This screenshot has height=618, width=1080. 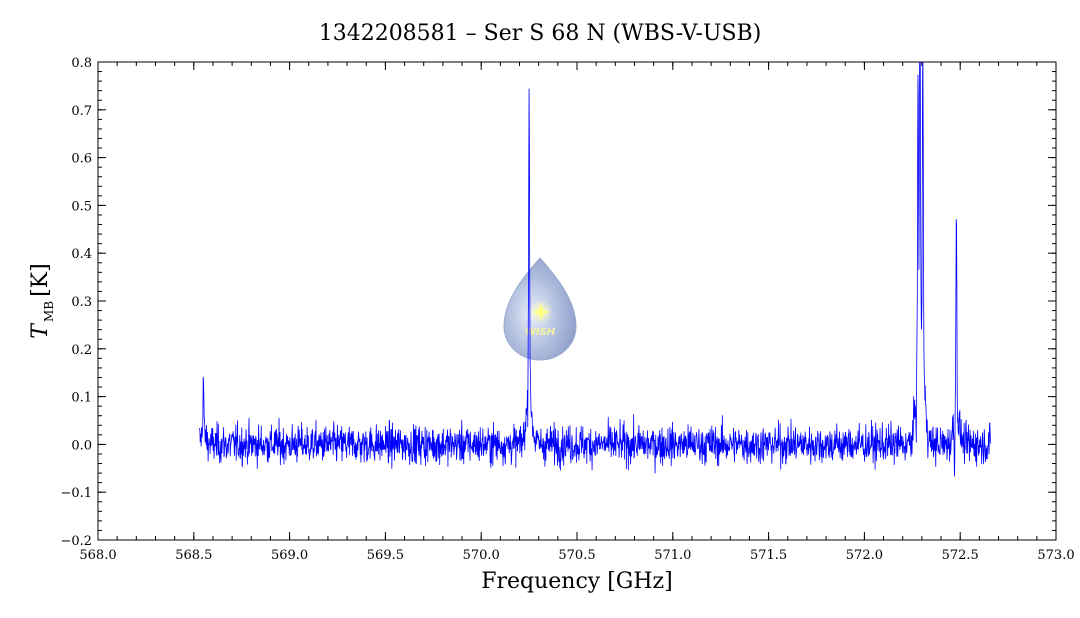 I want to click on y-tick-label: −0.2, so click(x=76, y=541).